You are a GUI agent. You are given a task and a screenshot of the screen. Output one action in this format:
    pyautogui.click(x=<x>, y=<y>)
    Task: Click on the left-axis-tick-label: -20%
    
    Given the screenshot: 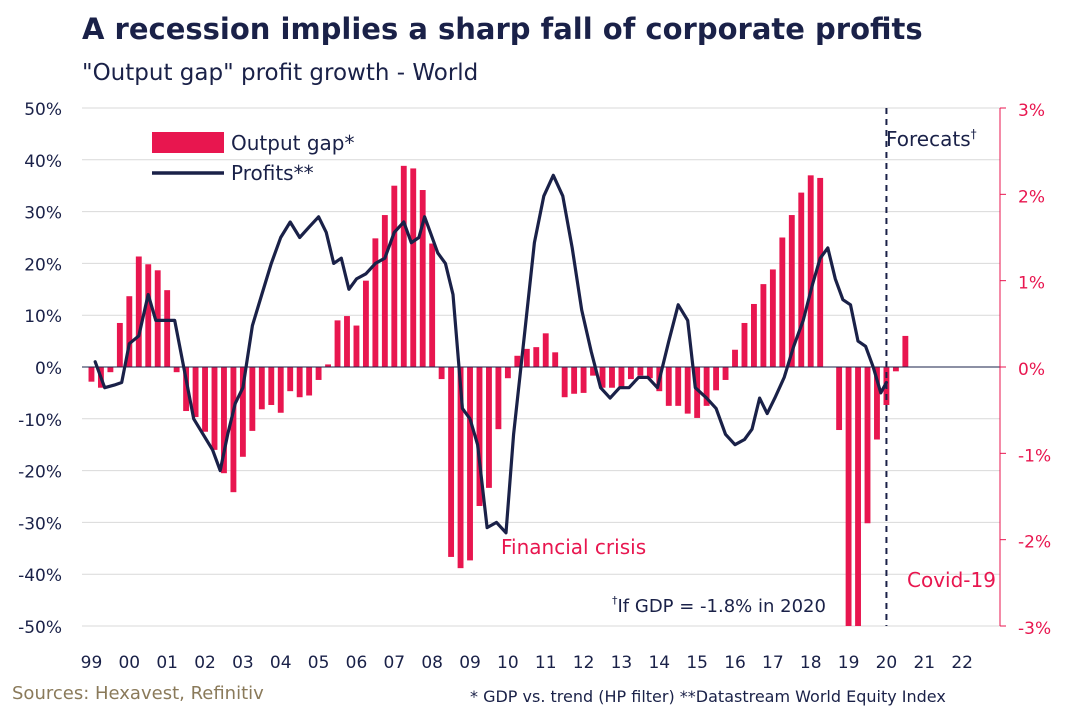 What is the action you would take?
    pyautogui.click(x=40, y=473)
    